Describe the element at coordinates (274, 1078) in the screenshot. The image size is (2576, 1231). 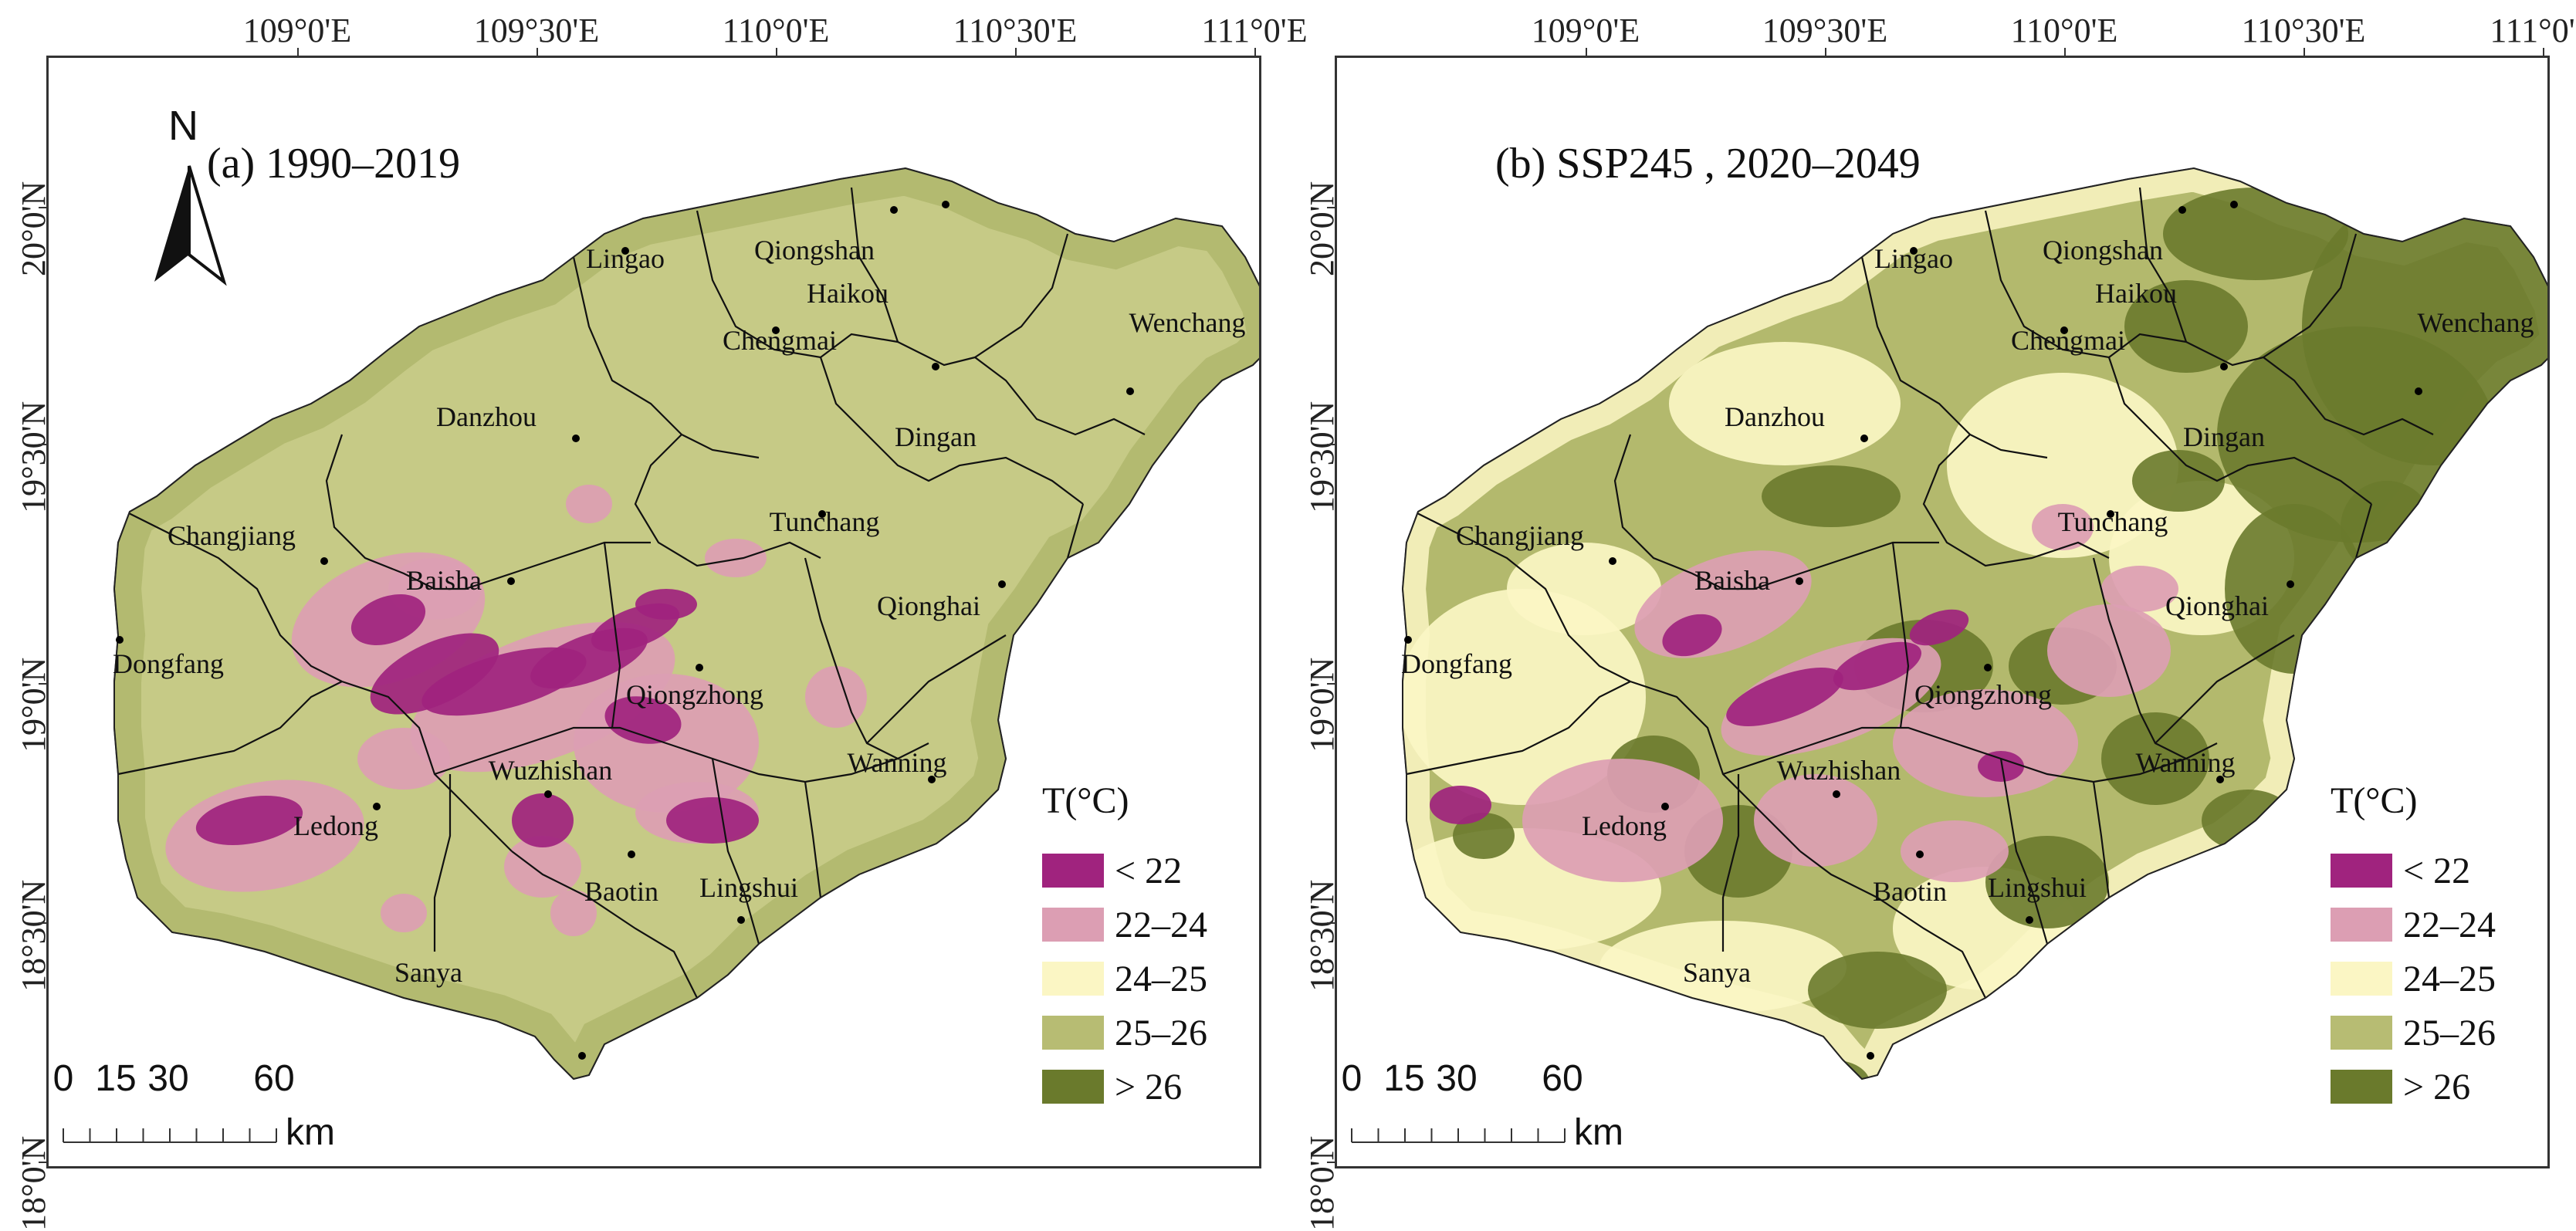
I see `scale-bar-number: 60` at that location.